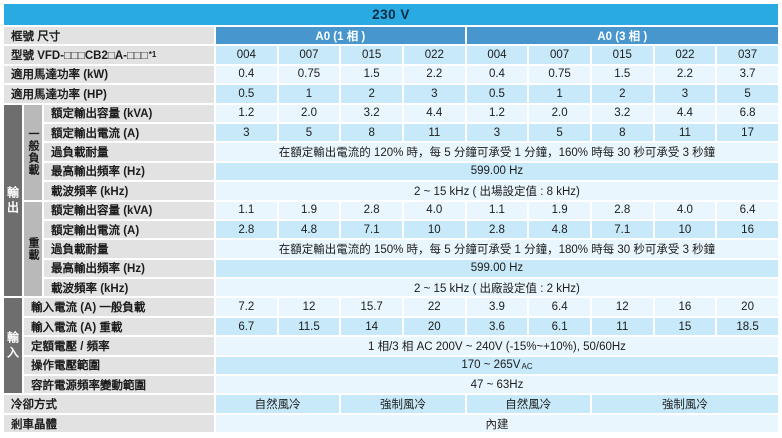 The width and height of the screenshot is (782, 438). I want to click on operating-voltage-value: 170 ~ 265V AC, so click(497, 365).